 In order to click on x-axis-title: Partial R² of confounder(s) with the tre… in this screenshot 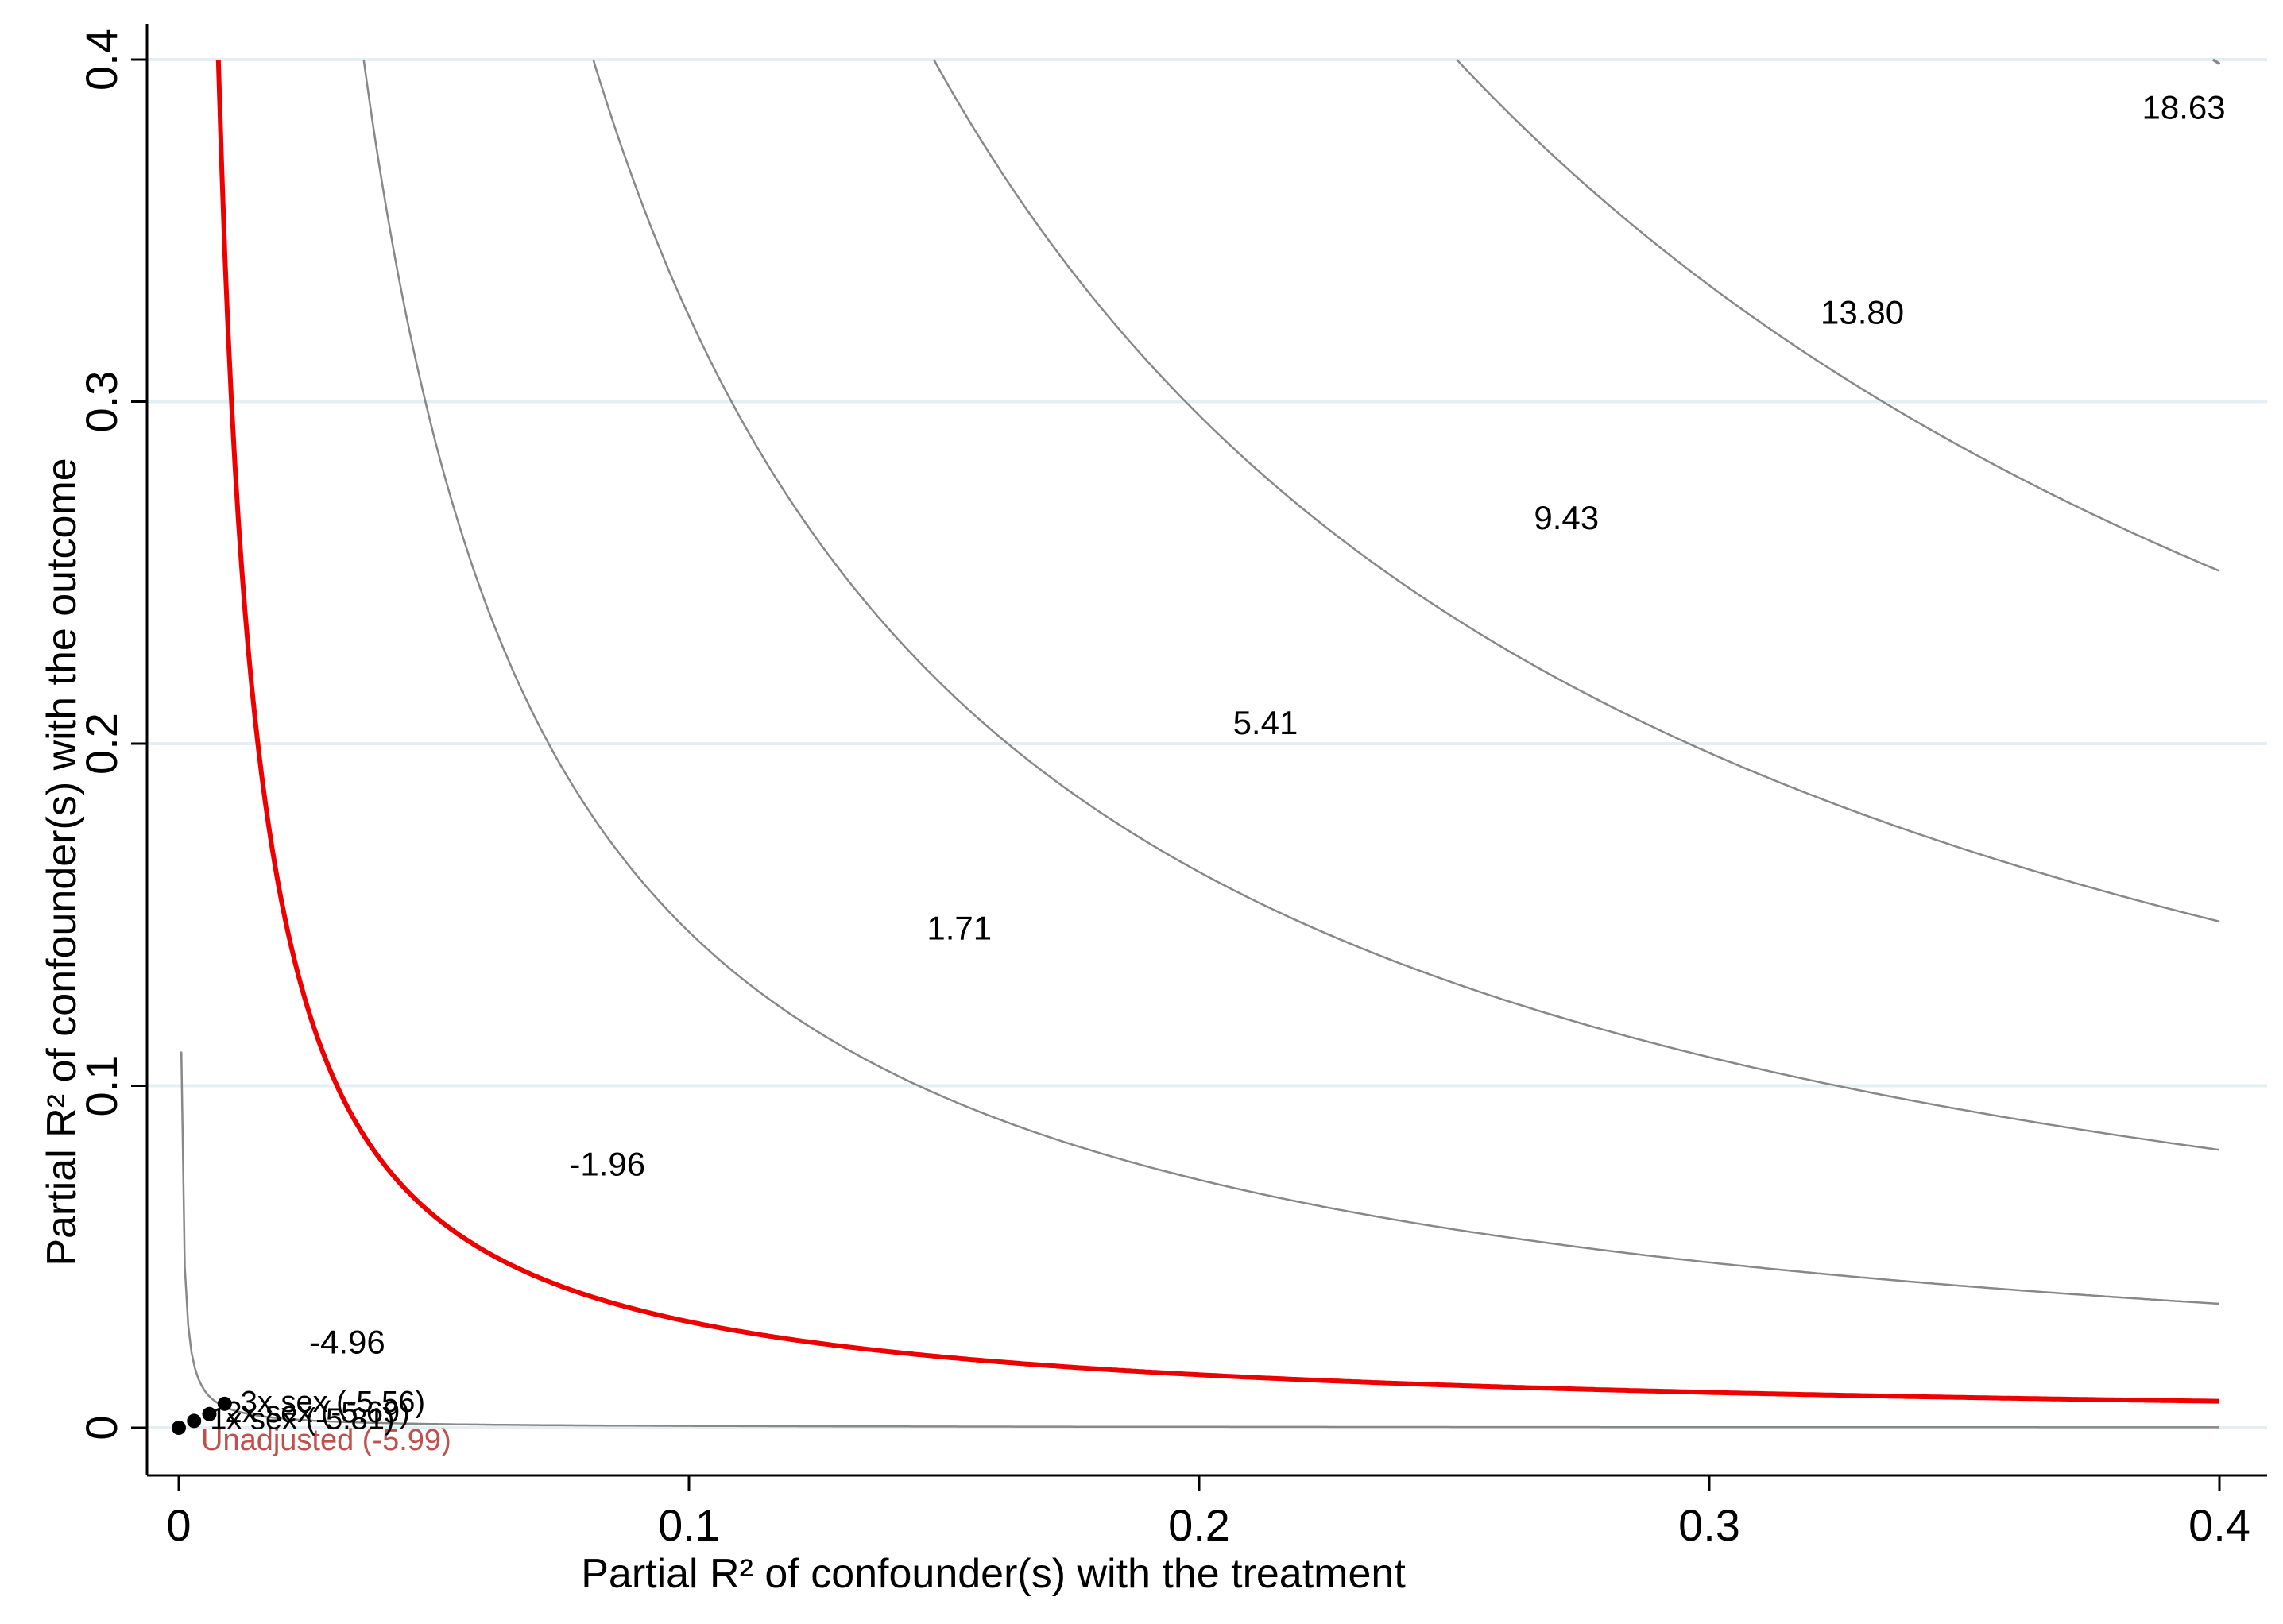, I will do `click(994, 1574)`.